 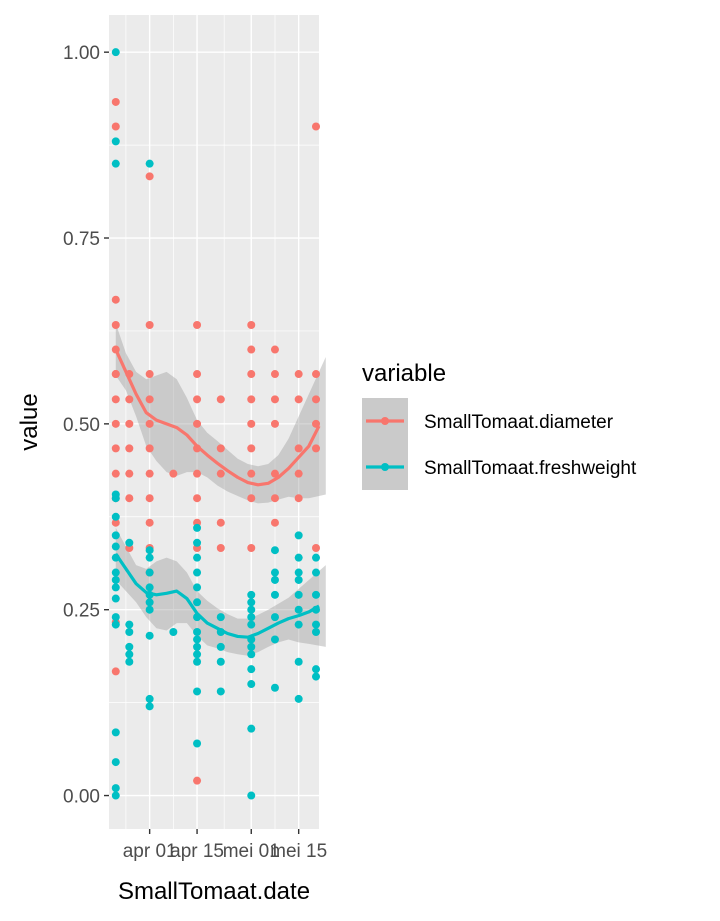 What do you see at coordinates (86, 425) in the screenshot?
I see `y-axis: 0.00 0.25 0.50 0.75 1.00` at bounding box center [86, 425].